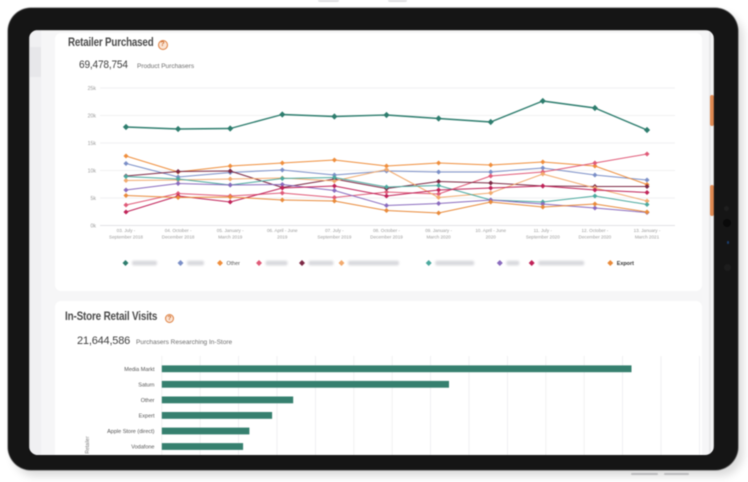 The height and width of the screenshot is (482, 748). What do you see at coordinates (647, 230) in the screenshot?
I see `svg-text: 13. January -` at bounding box center [647, 230].